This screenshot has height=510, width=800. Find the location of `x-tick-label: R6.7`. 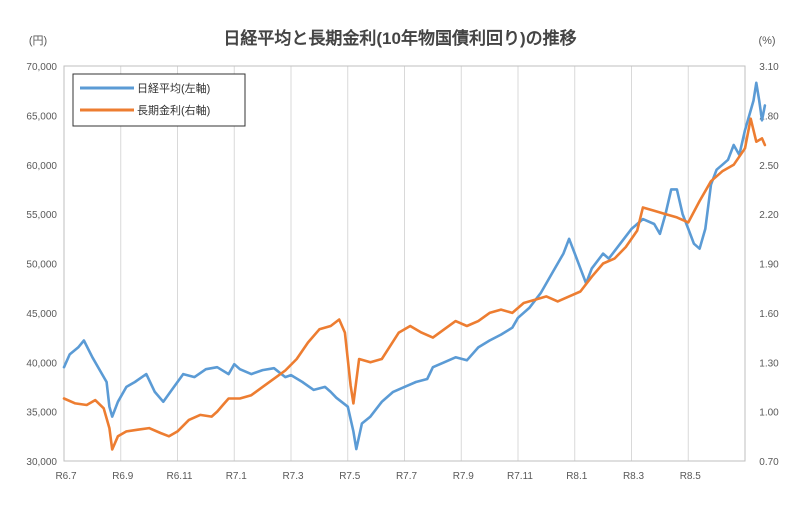

x-tick-label: R6.7 is located at coordinates (66, 476).